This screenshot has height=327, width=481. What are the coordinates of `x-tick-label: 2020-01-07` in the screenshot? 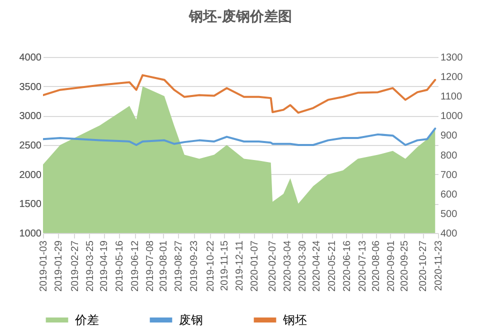 It's located at (255, 266).